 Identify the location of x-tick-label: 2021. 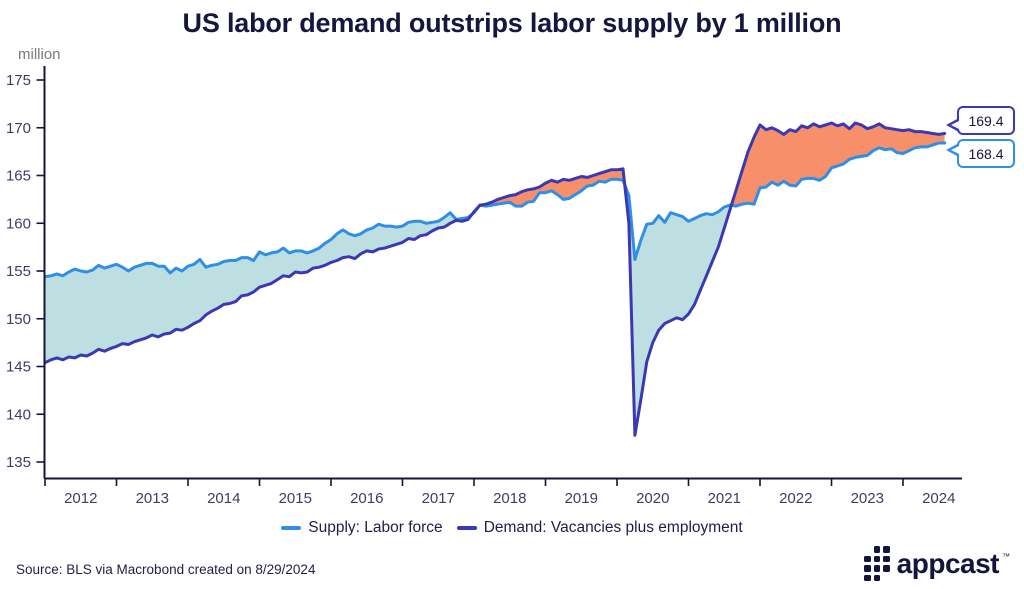
(724, 498).